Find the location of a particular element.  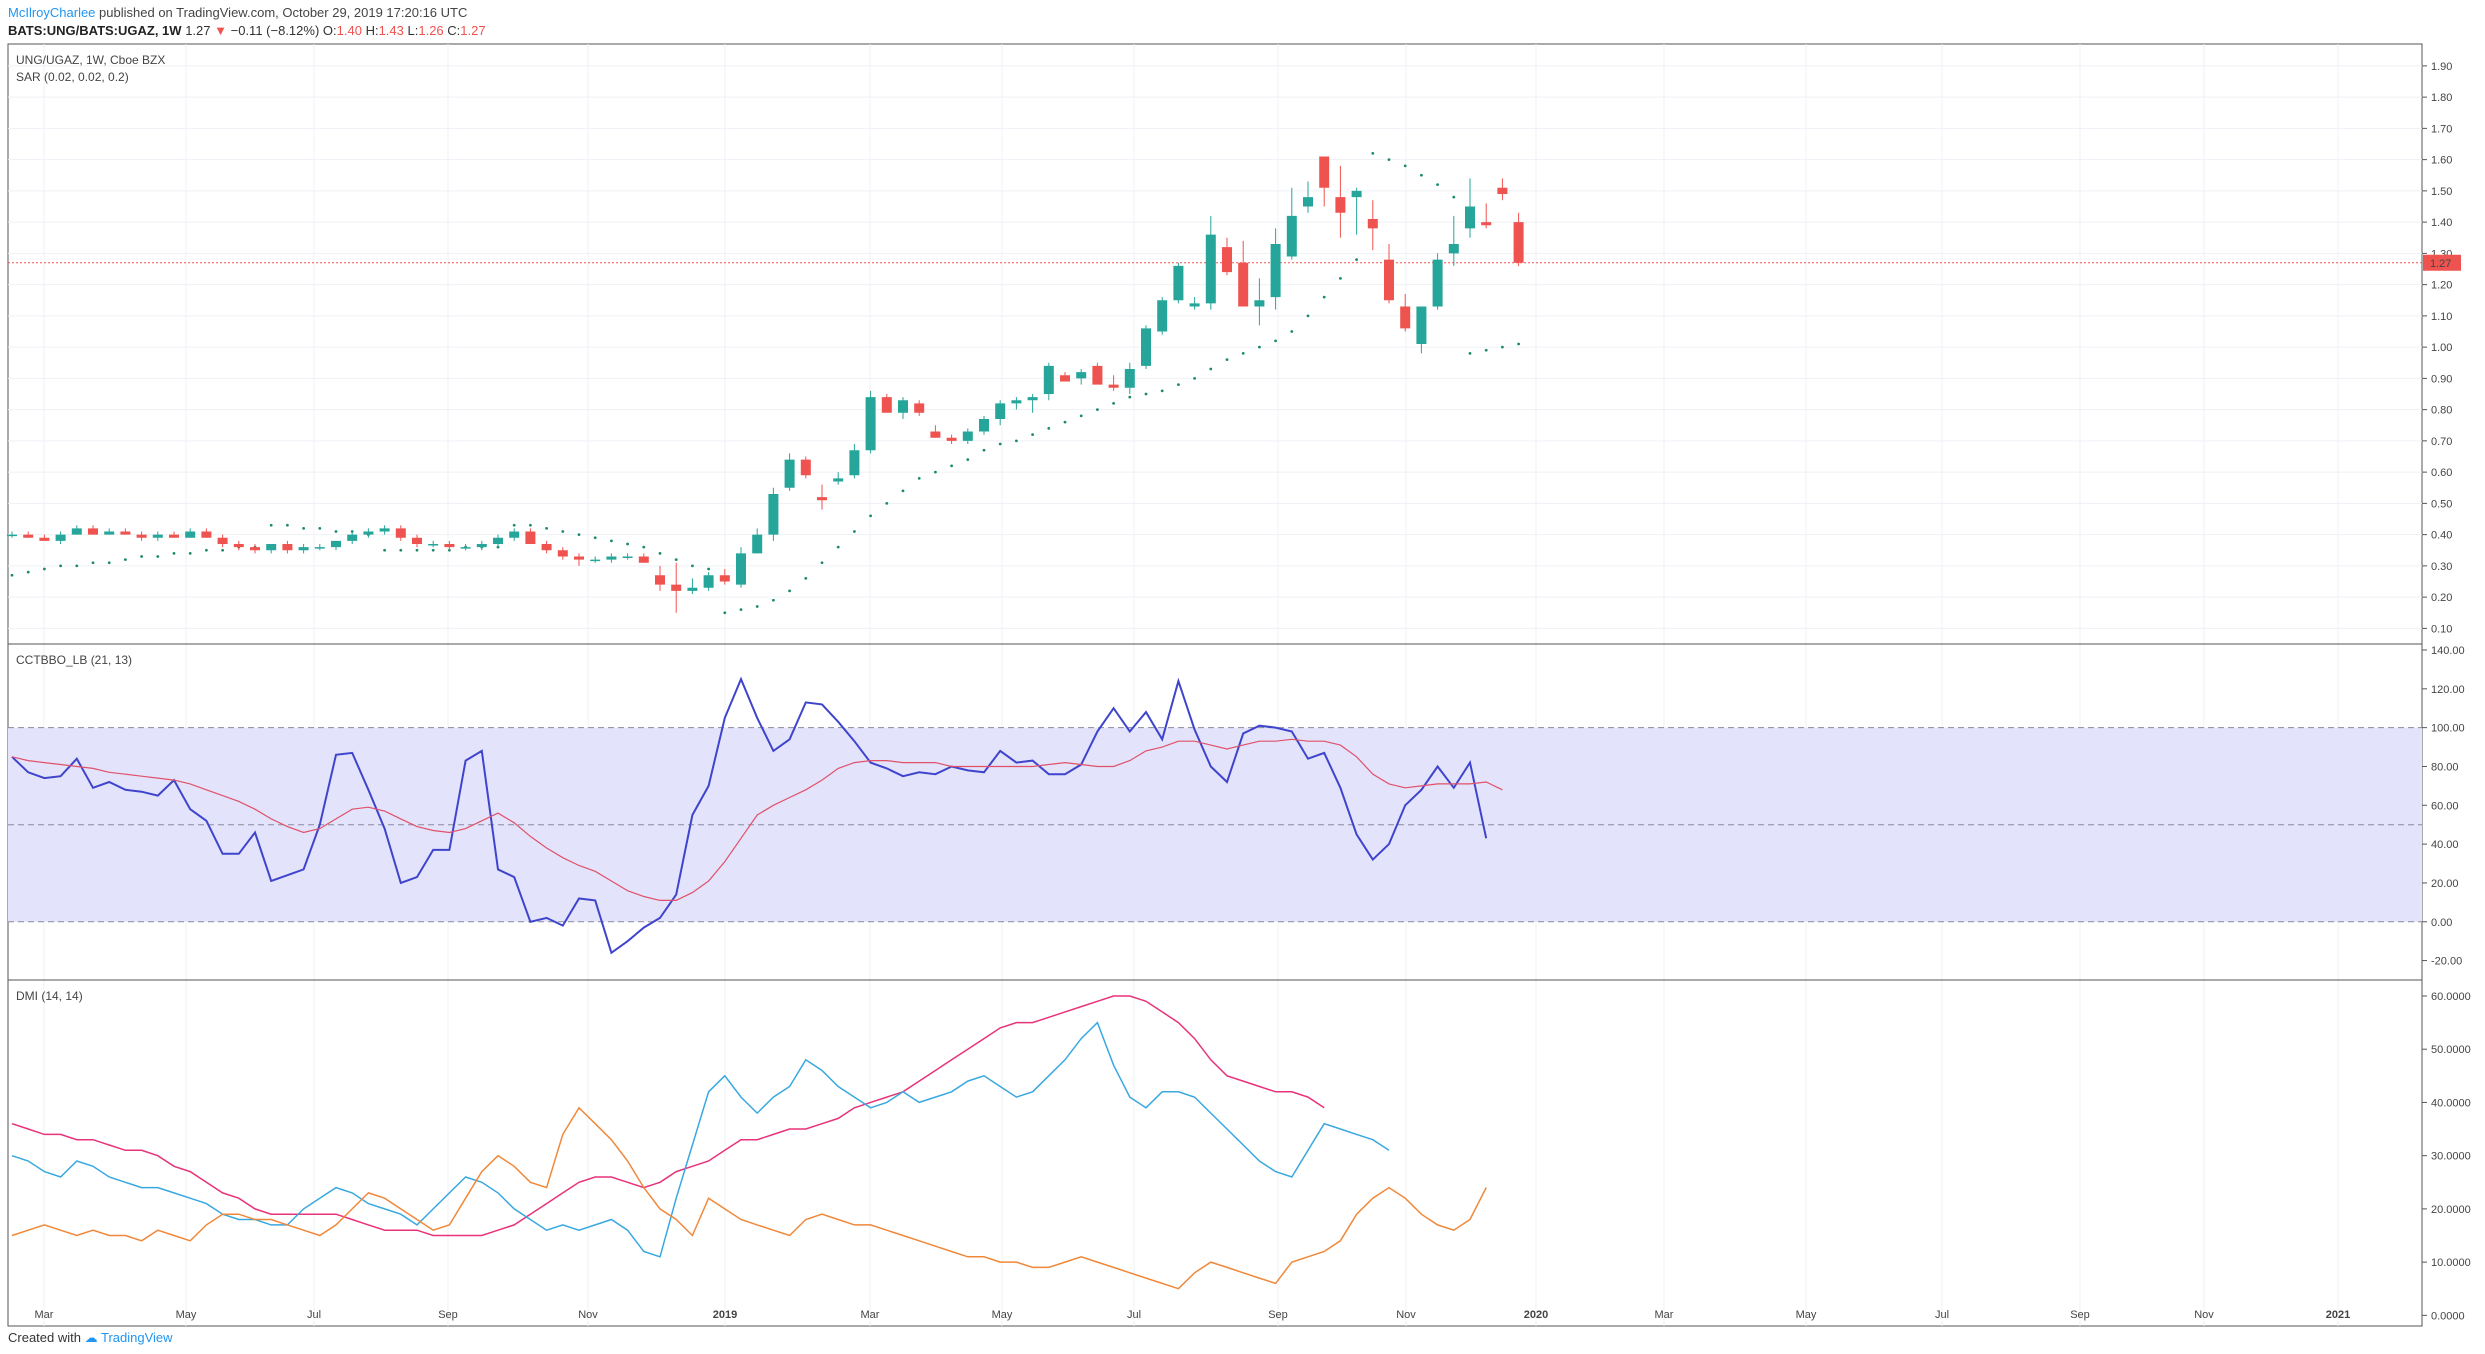

price-tick-label: 1.10 is located at coordinates (2441, 317).